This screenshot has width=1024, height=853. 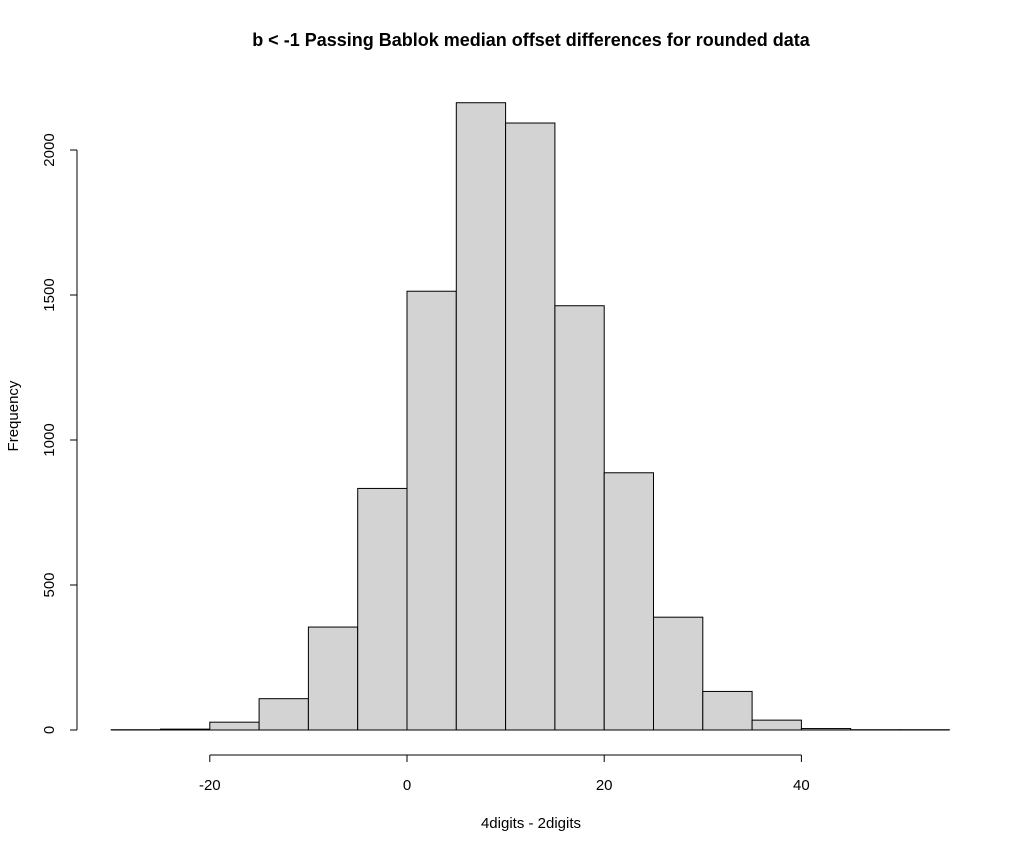 I want to click on y-axis: 0 500 1000 1500 2000, so click(x=59, y=433).